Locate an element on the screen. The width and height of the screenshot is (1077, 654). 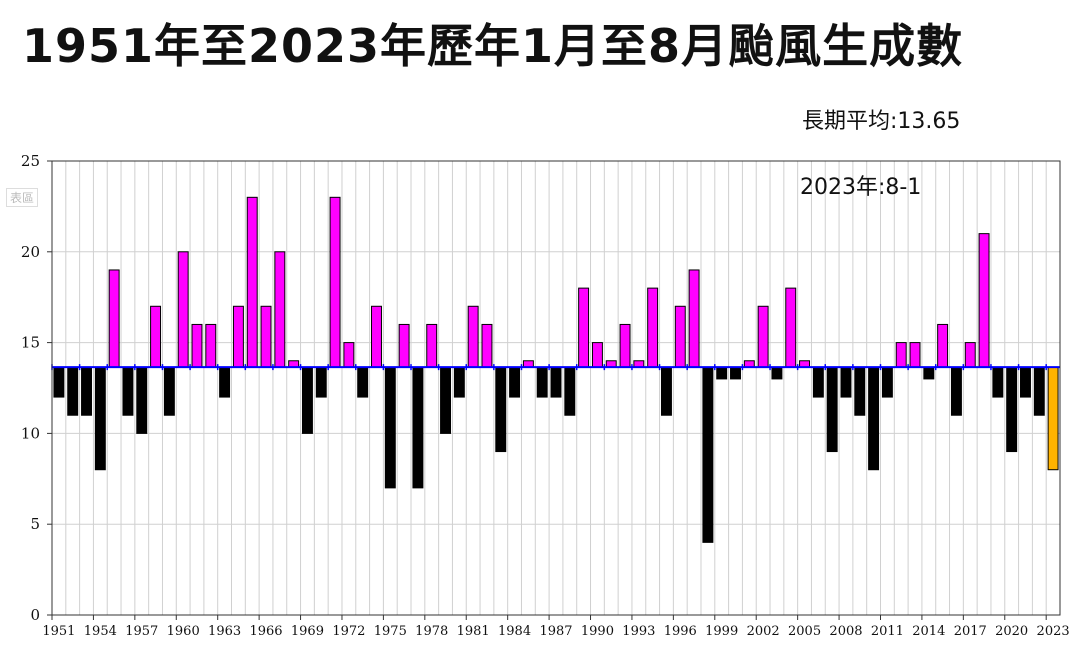
bar-2011 is located at coordinates (887, 382).